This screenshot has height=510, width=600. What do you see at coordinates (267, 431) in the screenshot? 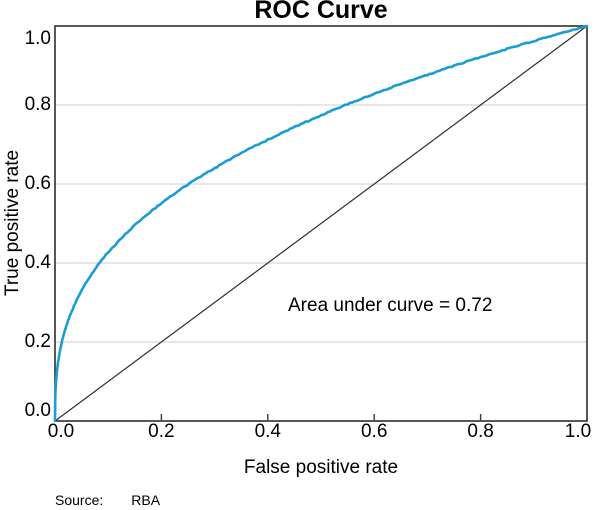
I see `x-axis-tick-label: 0.4` at bounding box center [267, 431].